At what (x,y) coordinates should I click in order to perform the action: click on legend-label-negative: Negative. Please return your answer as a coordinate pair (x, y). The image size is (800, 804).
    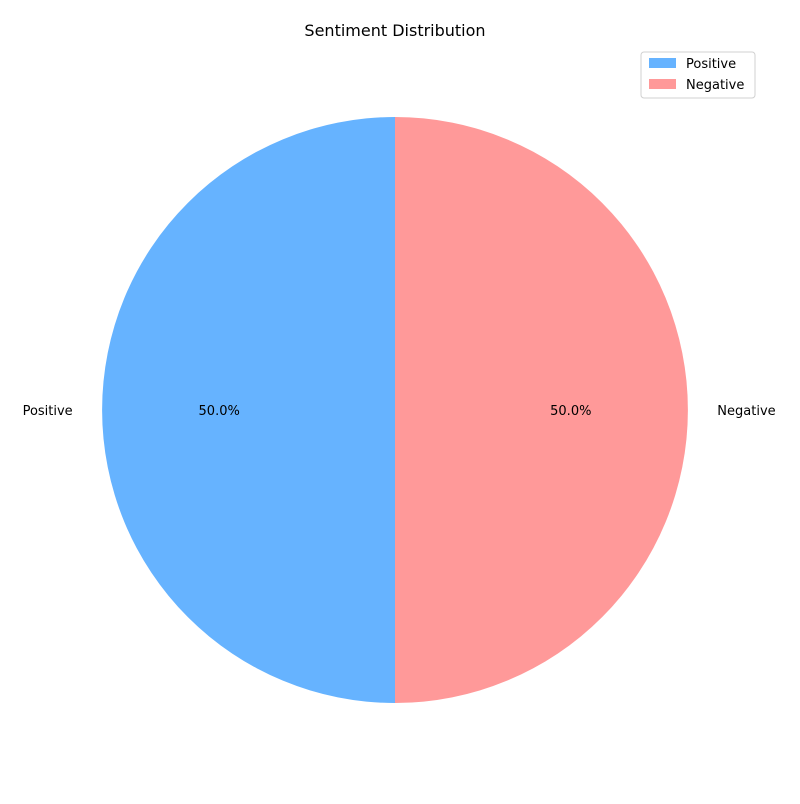
    Looking at the image, I should click on (715, 85).